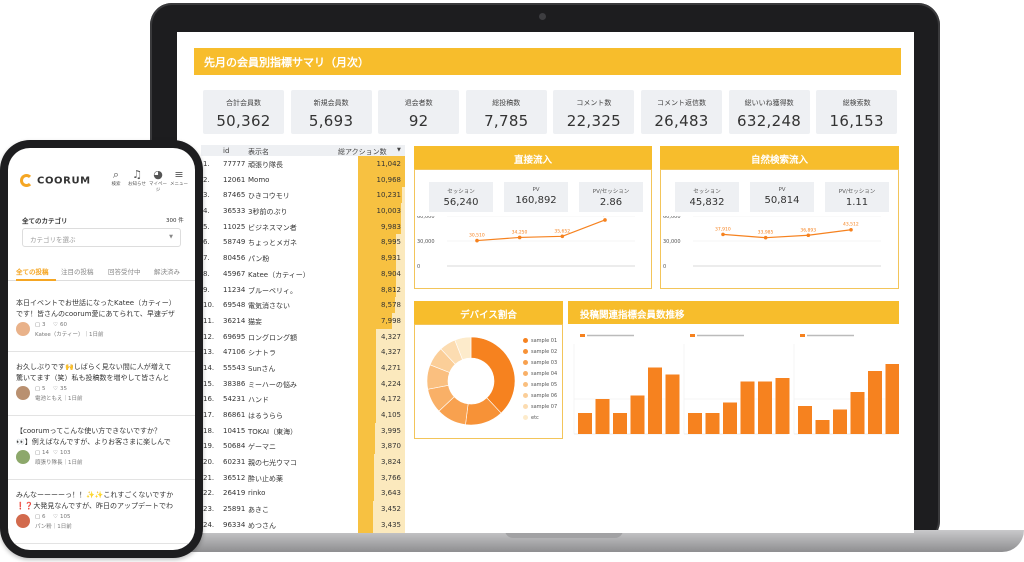  Describe the element at coordinates (303, 524) in the screenshot. I see `table-row: 24. 96334 めつさん 3,435` at that location.